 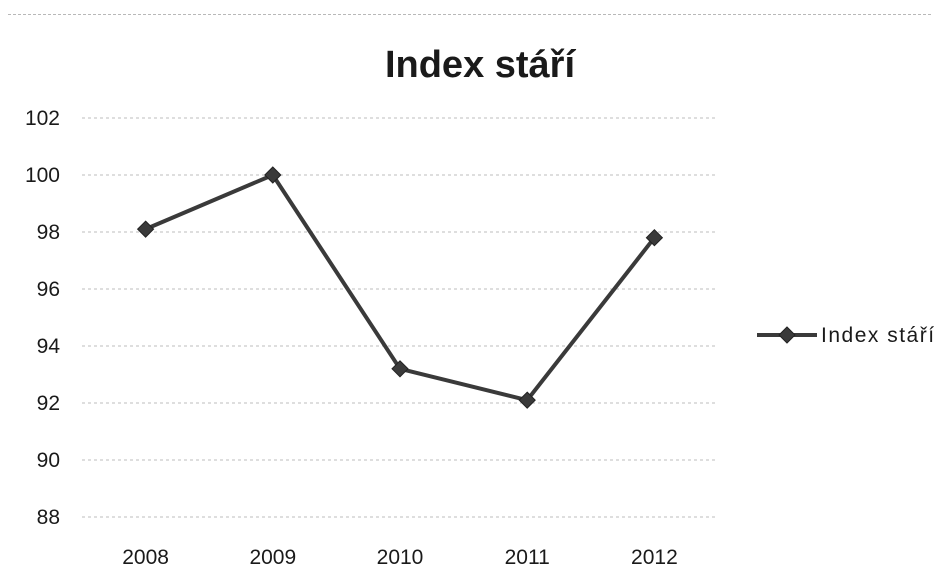 I want to click on x-tick-label: 2011, so click(x=527, y=557).